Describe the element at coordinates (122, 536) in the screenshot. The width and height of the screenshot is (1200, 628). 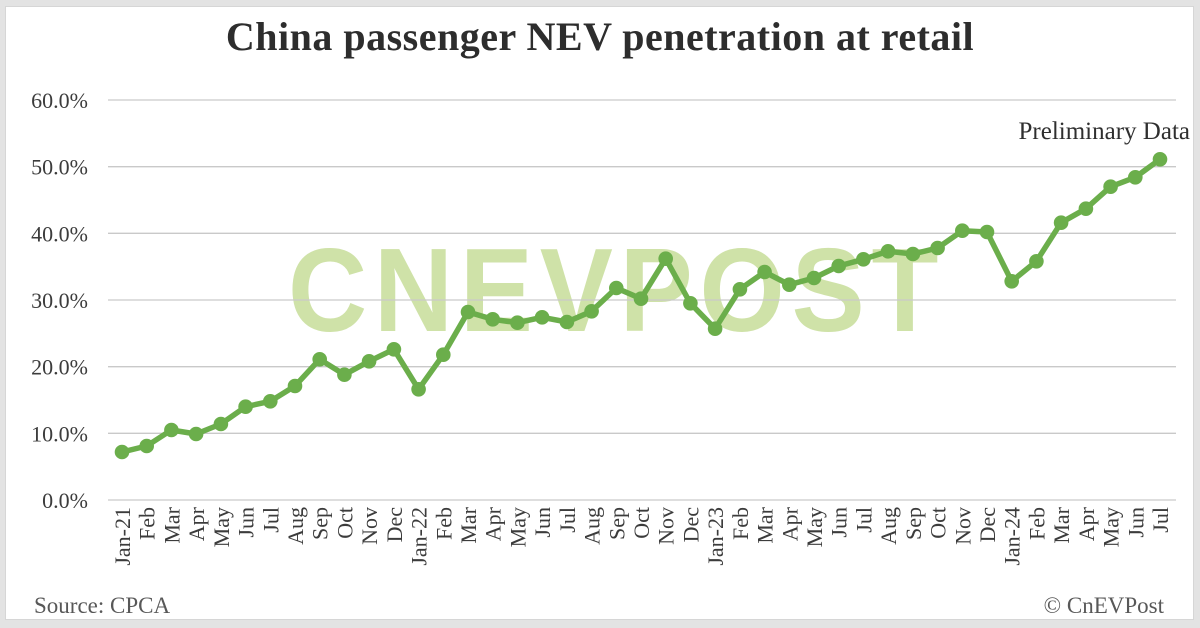
I see `x-tick-label: Jan-21` at that location.